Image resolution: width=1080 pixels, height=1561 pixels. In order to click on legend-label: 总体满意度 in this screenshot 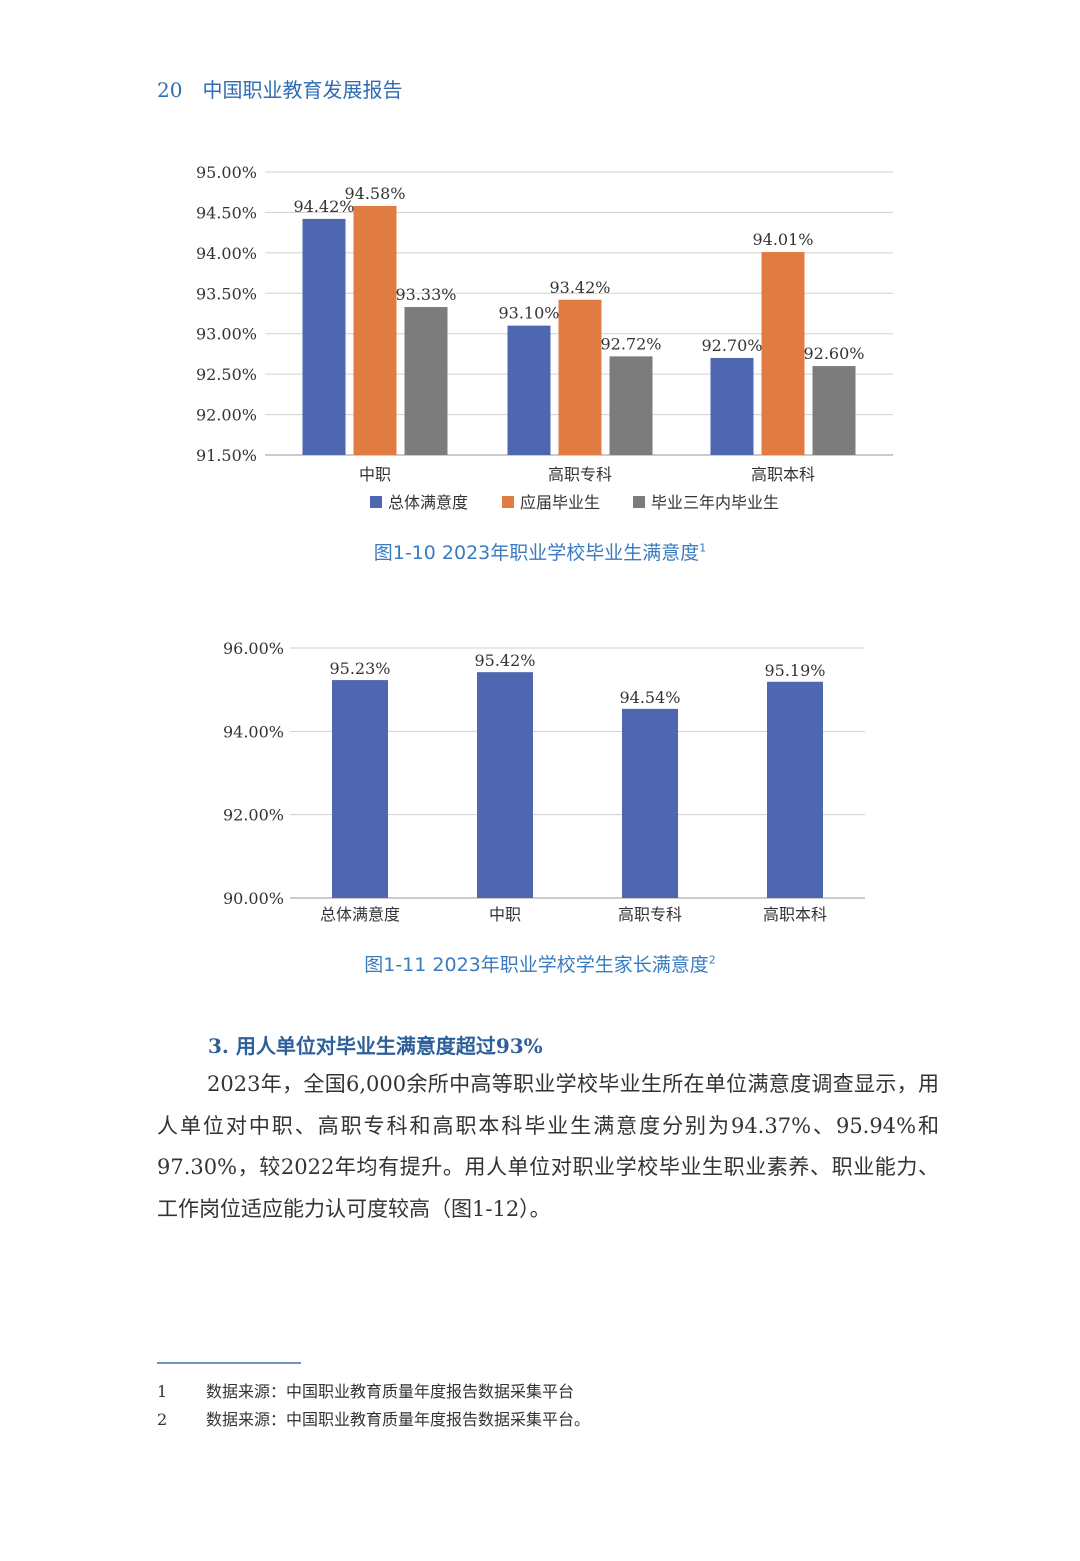, I will do `click(428, 502)`.